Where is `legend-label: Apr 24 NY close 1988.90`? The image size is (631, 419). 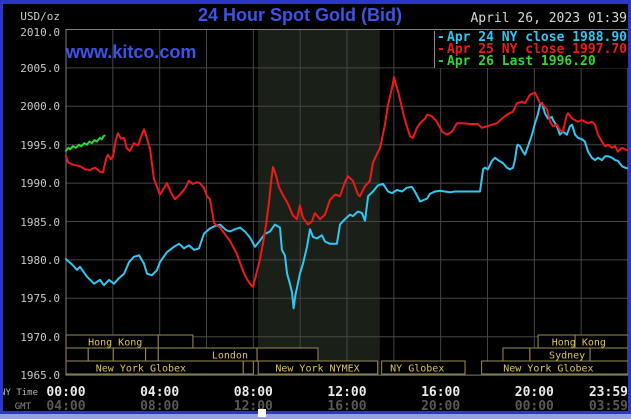 legend-label: Apr 24 NY close 1988.90 is located at coordinates (537, 37).